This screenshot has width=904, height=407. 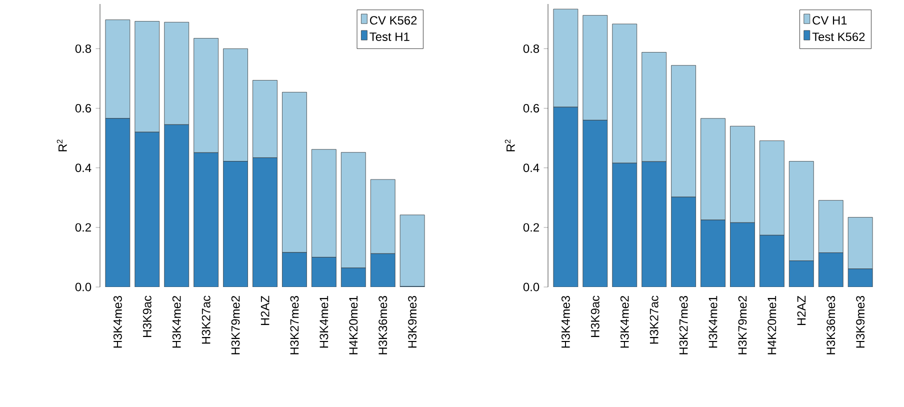 What do you see at coordinates (393, 20) in the screenshot?
I see `legend-label: CV K562` at bounding box center [393, 20].